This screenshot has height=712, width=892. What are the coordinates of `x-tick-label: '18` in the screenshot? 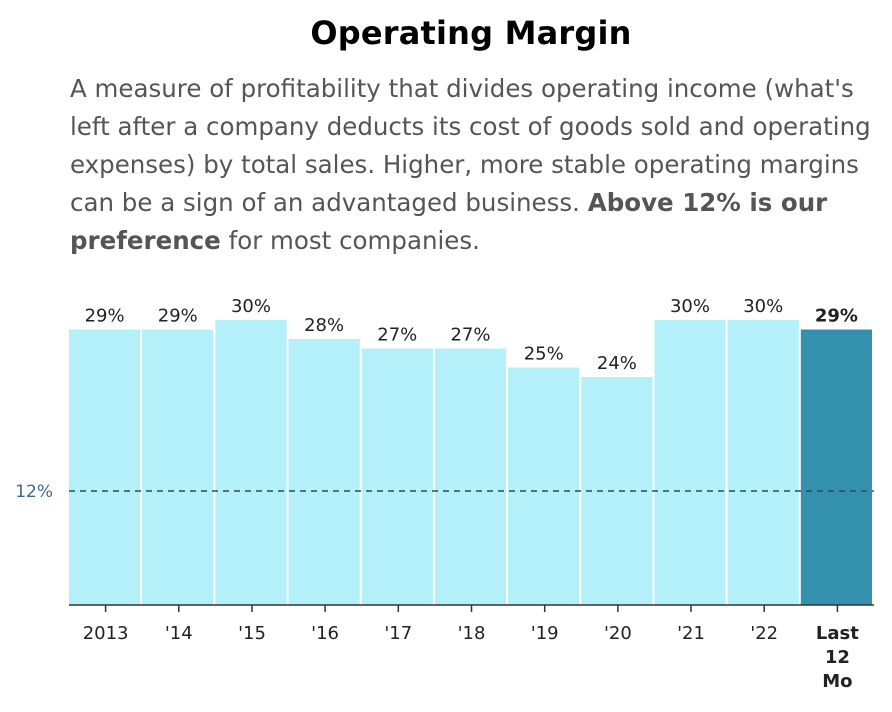 It's located at (472, 633).